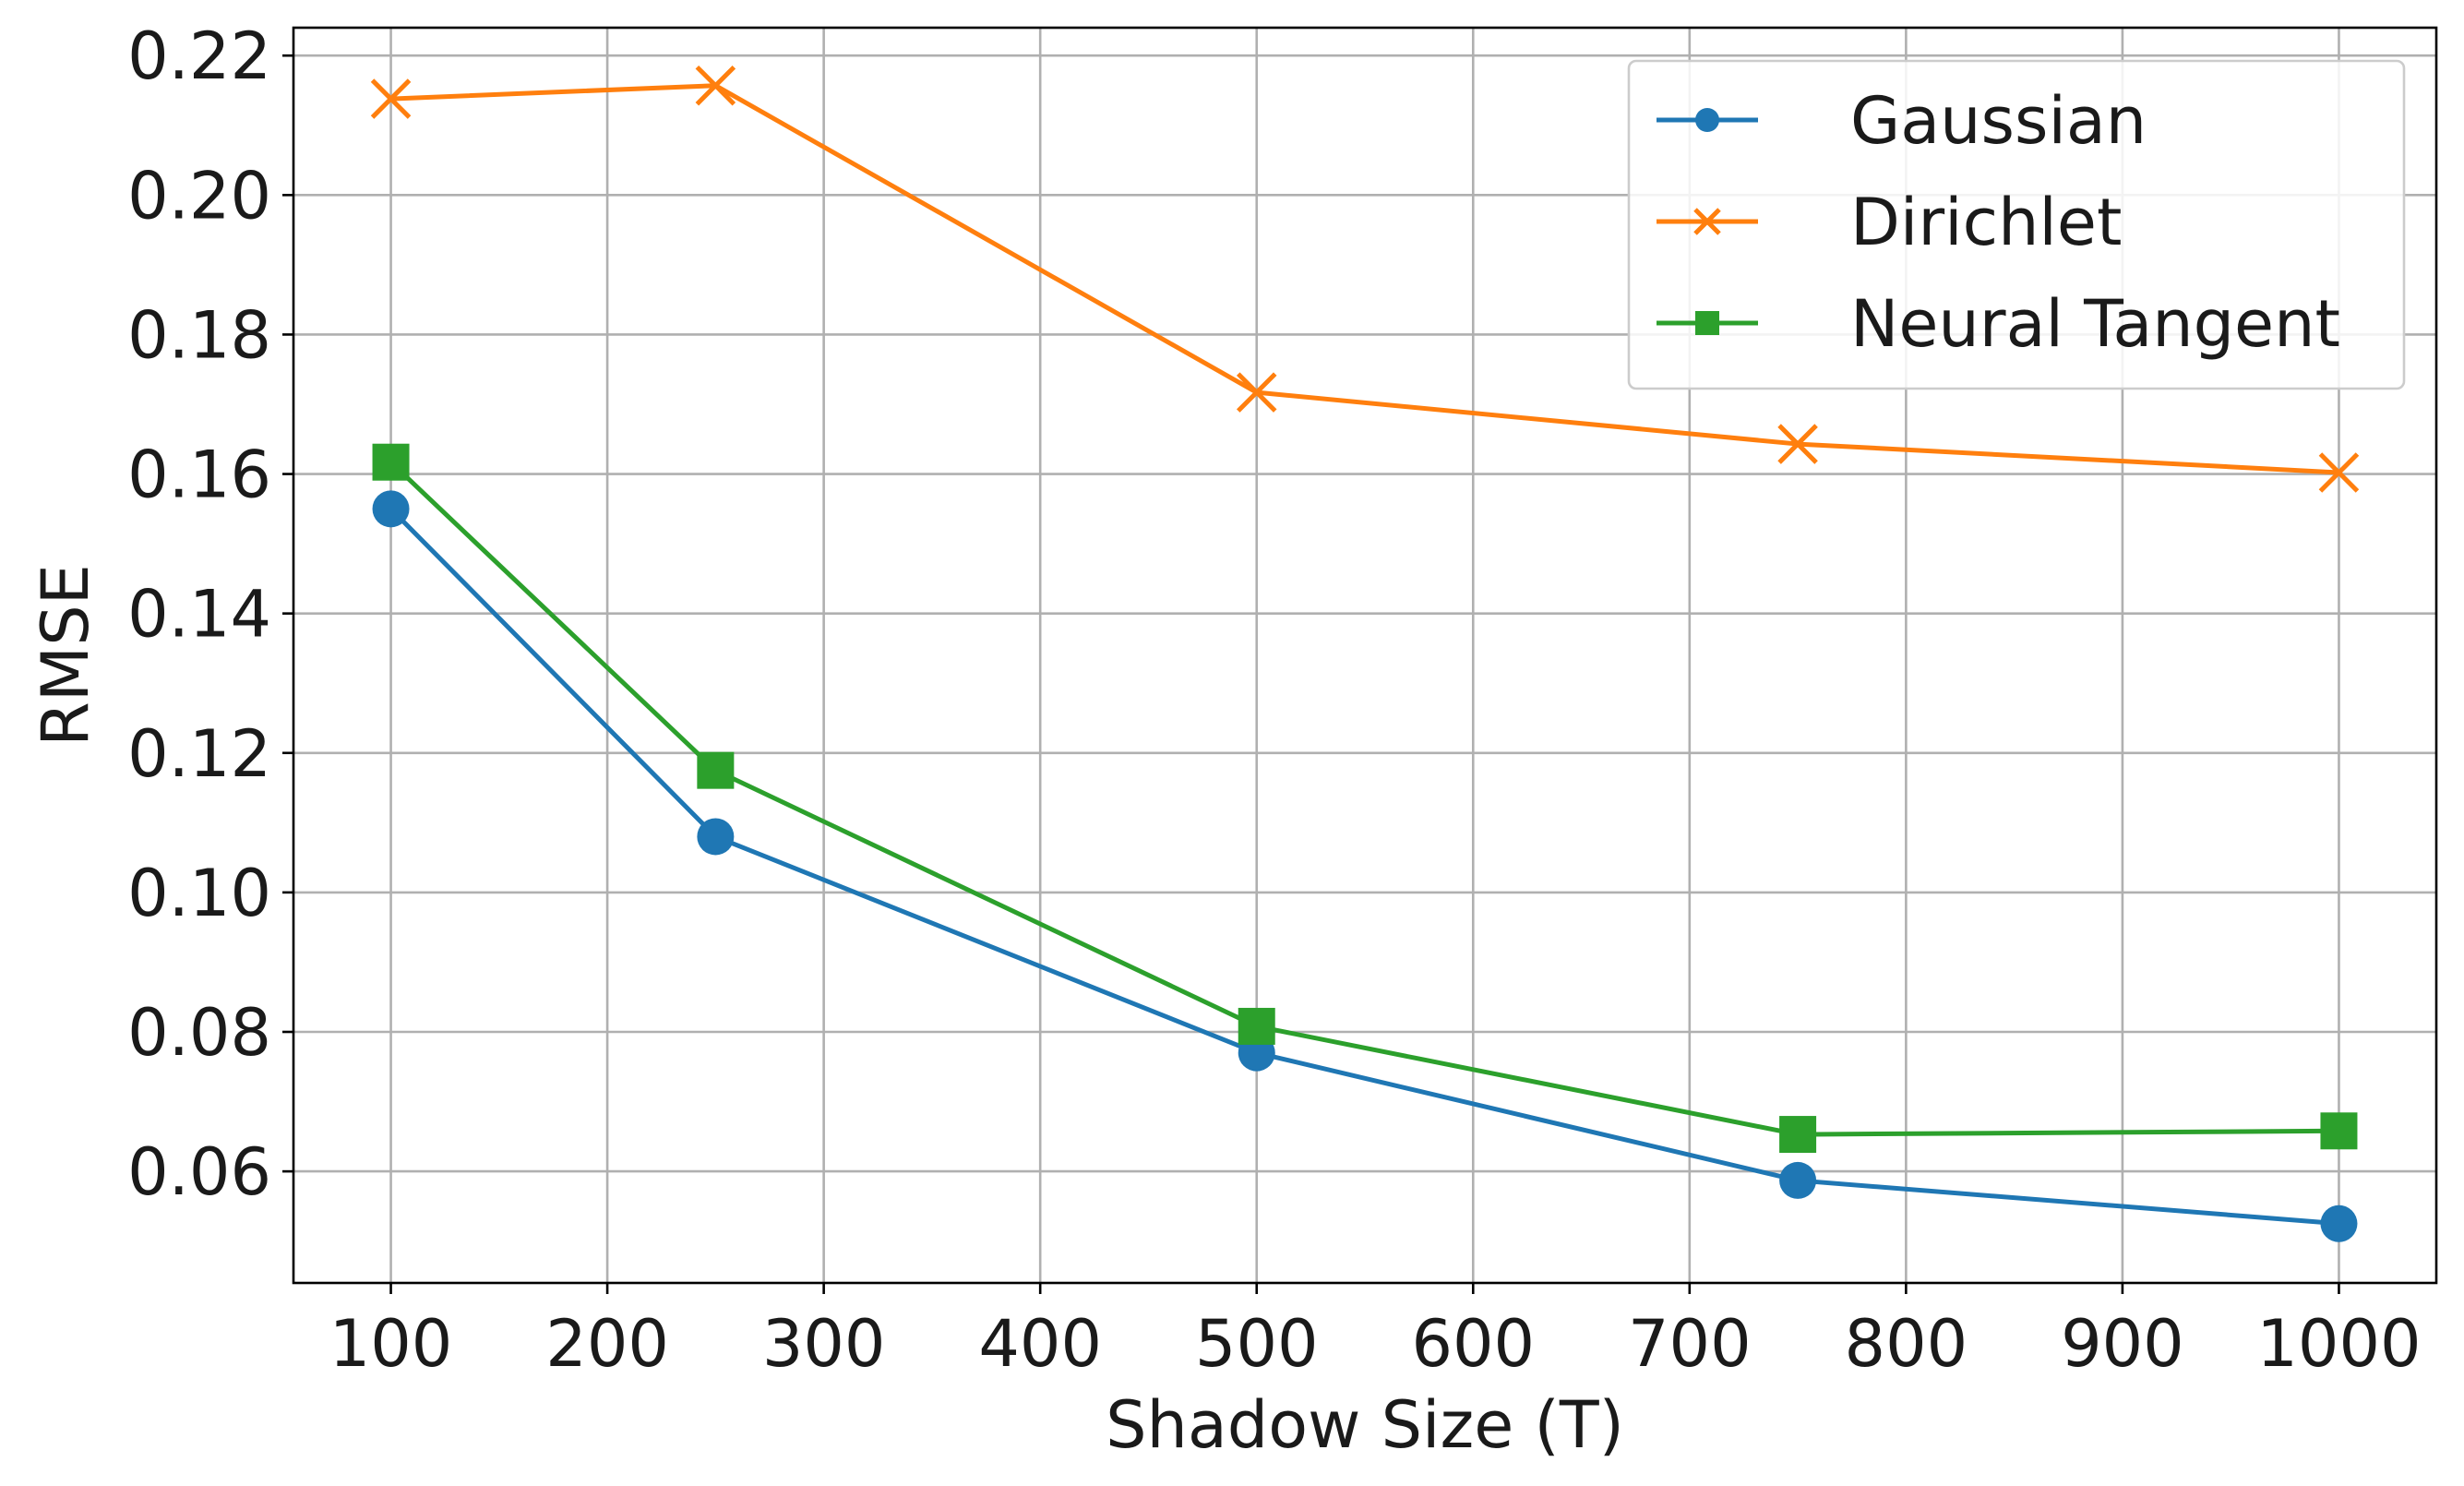 The image size is (2464, 1486). I want to click on y-tick-label: 0.08, so click(199, 1033).